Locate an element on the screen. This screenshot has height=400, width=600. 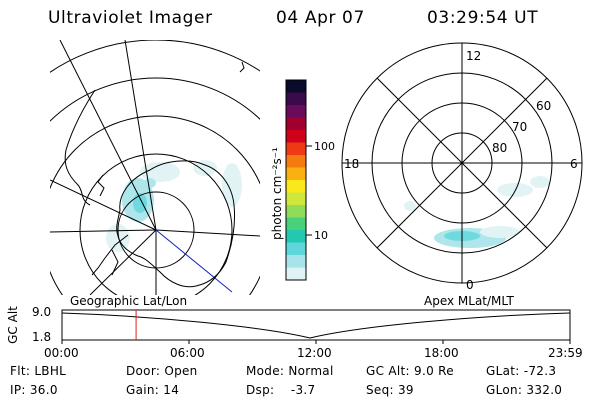
altitude-plot is located at coordinates (316, 326).